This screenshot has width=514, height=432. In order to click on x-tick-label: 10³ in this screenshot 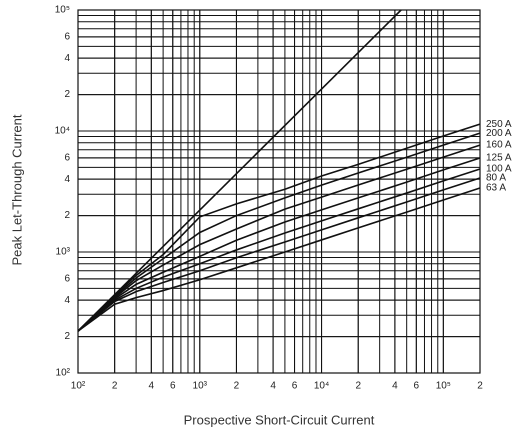, I will do `click(200, 386)`.